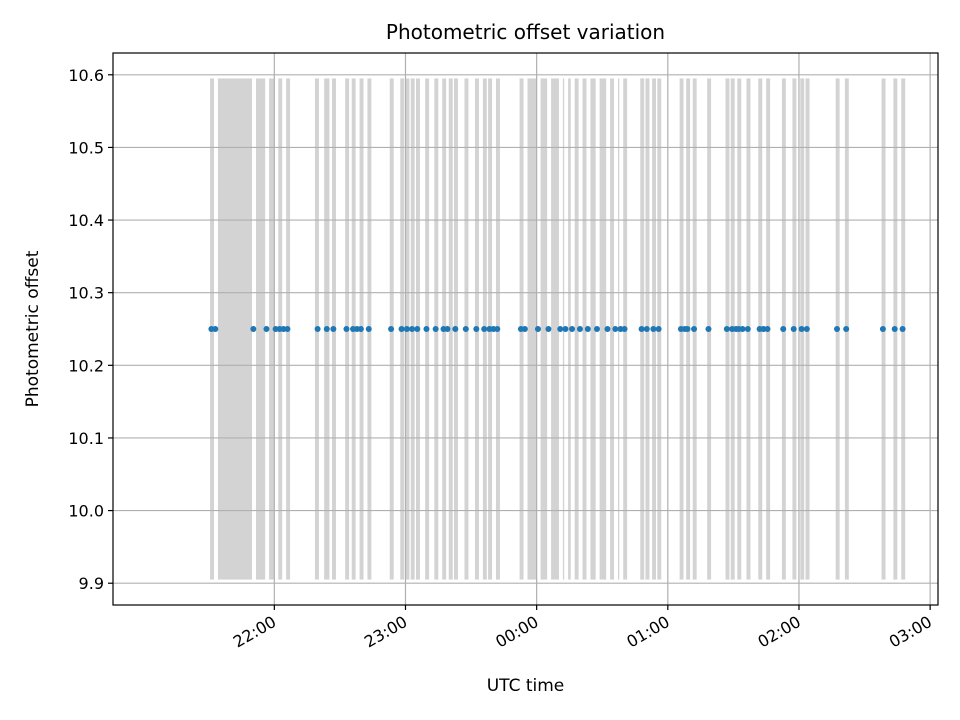 The height and width of the screenshot is (720, 960). I want to click on x-tick-label: 22:00, so click(254, 632).